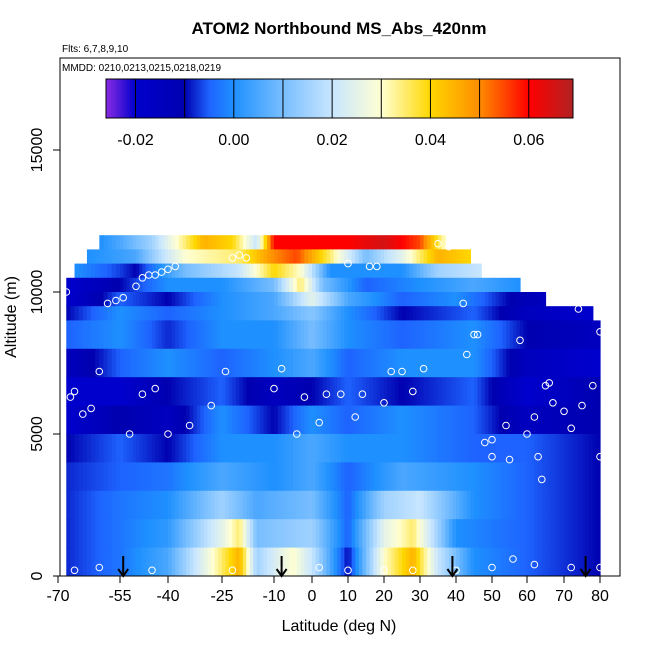 This screenshot has width=650, height=650. I want to click on flights-label: Flts: 6,7,8,9,10, so click(95, 49).